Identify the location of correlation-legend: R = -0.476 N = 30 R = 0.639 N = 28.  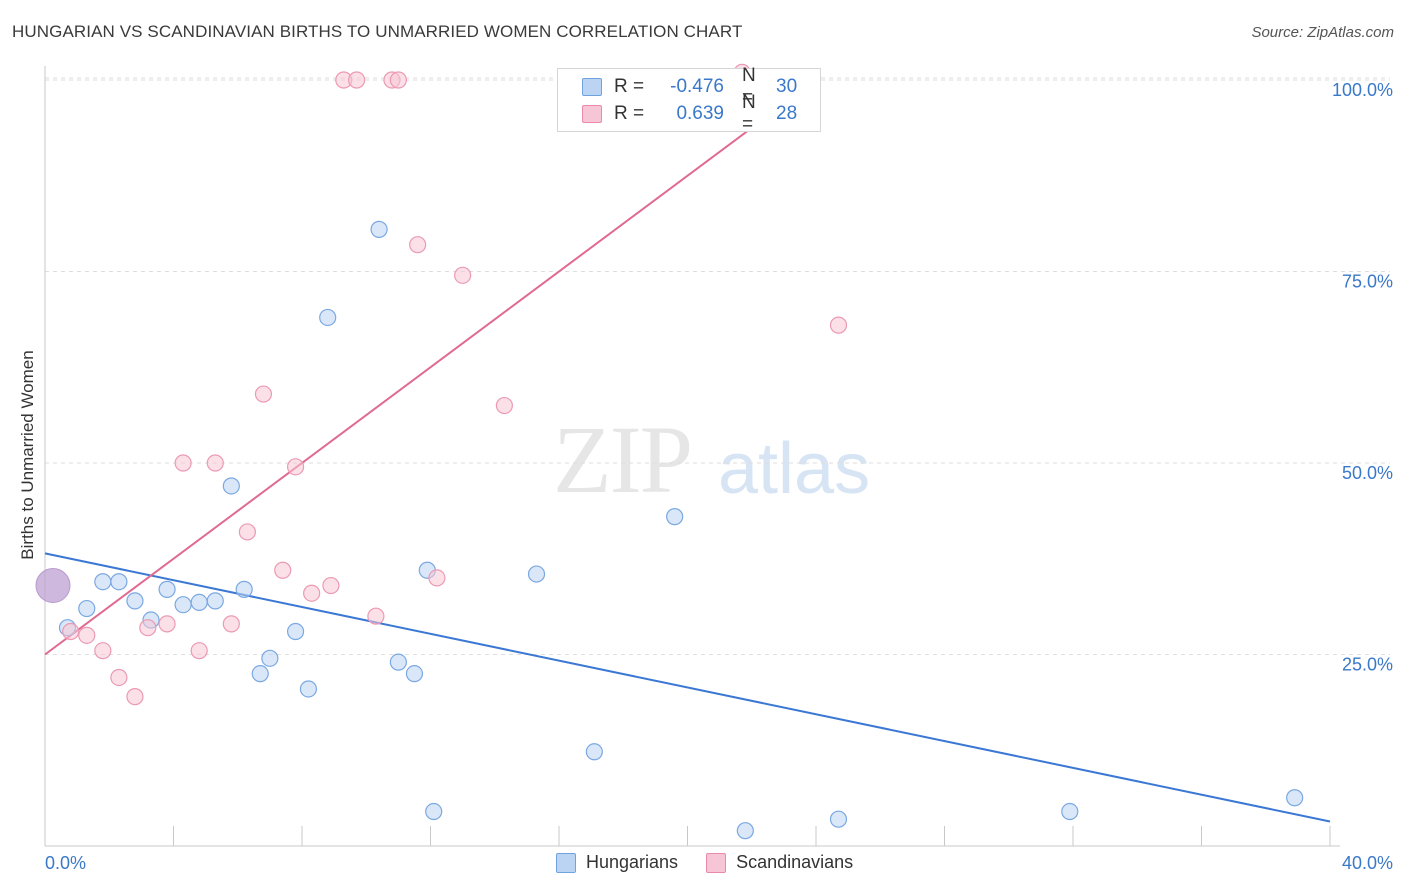
(689, 100).